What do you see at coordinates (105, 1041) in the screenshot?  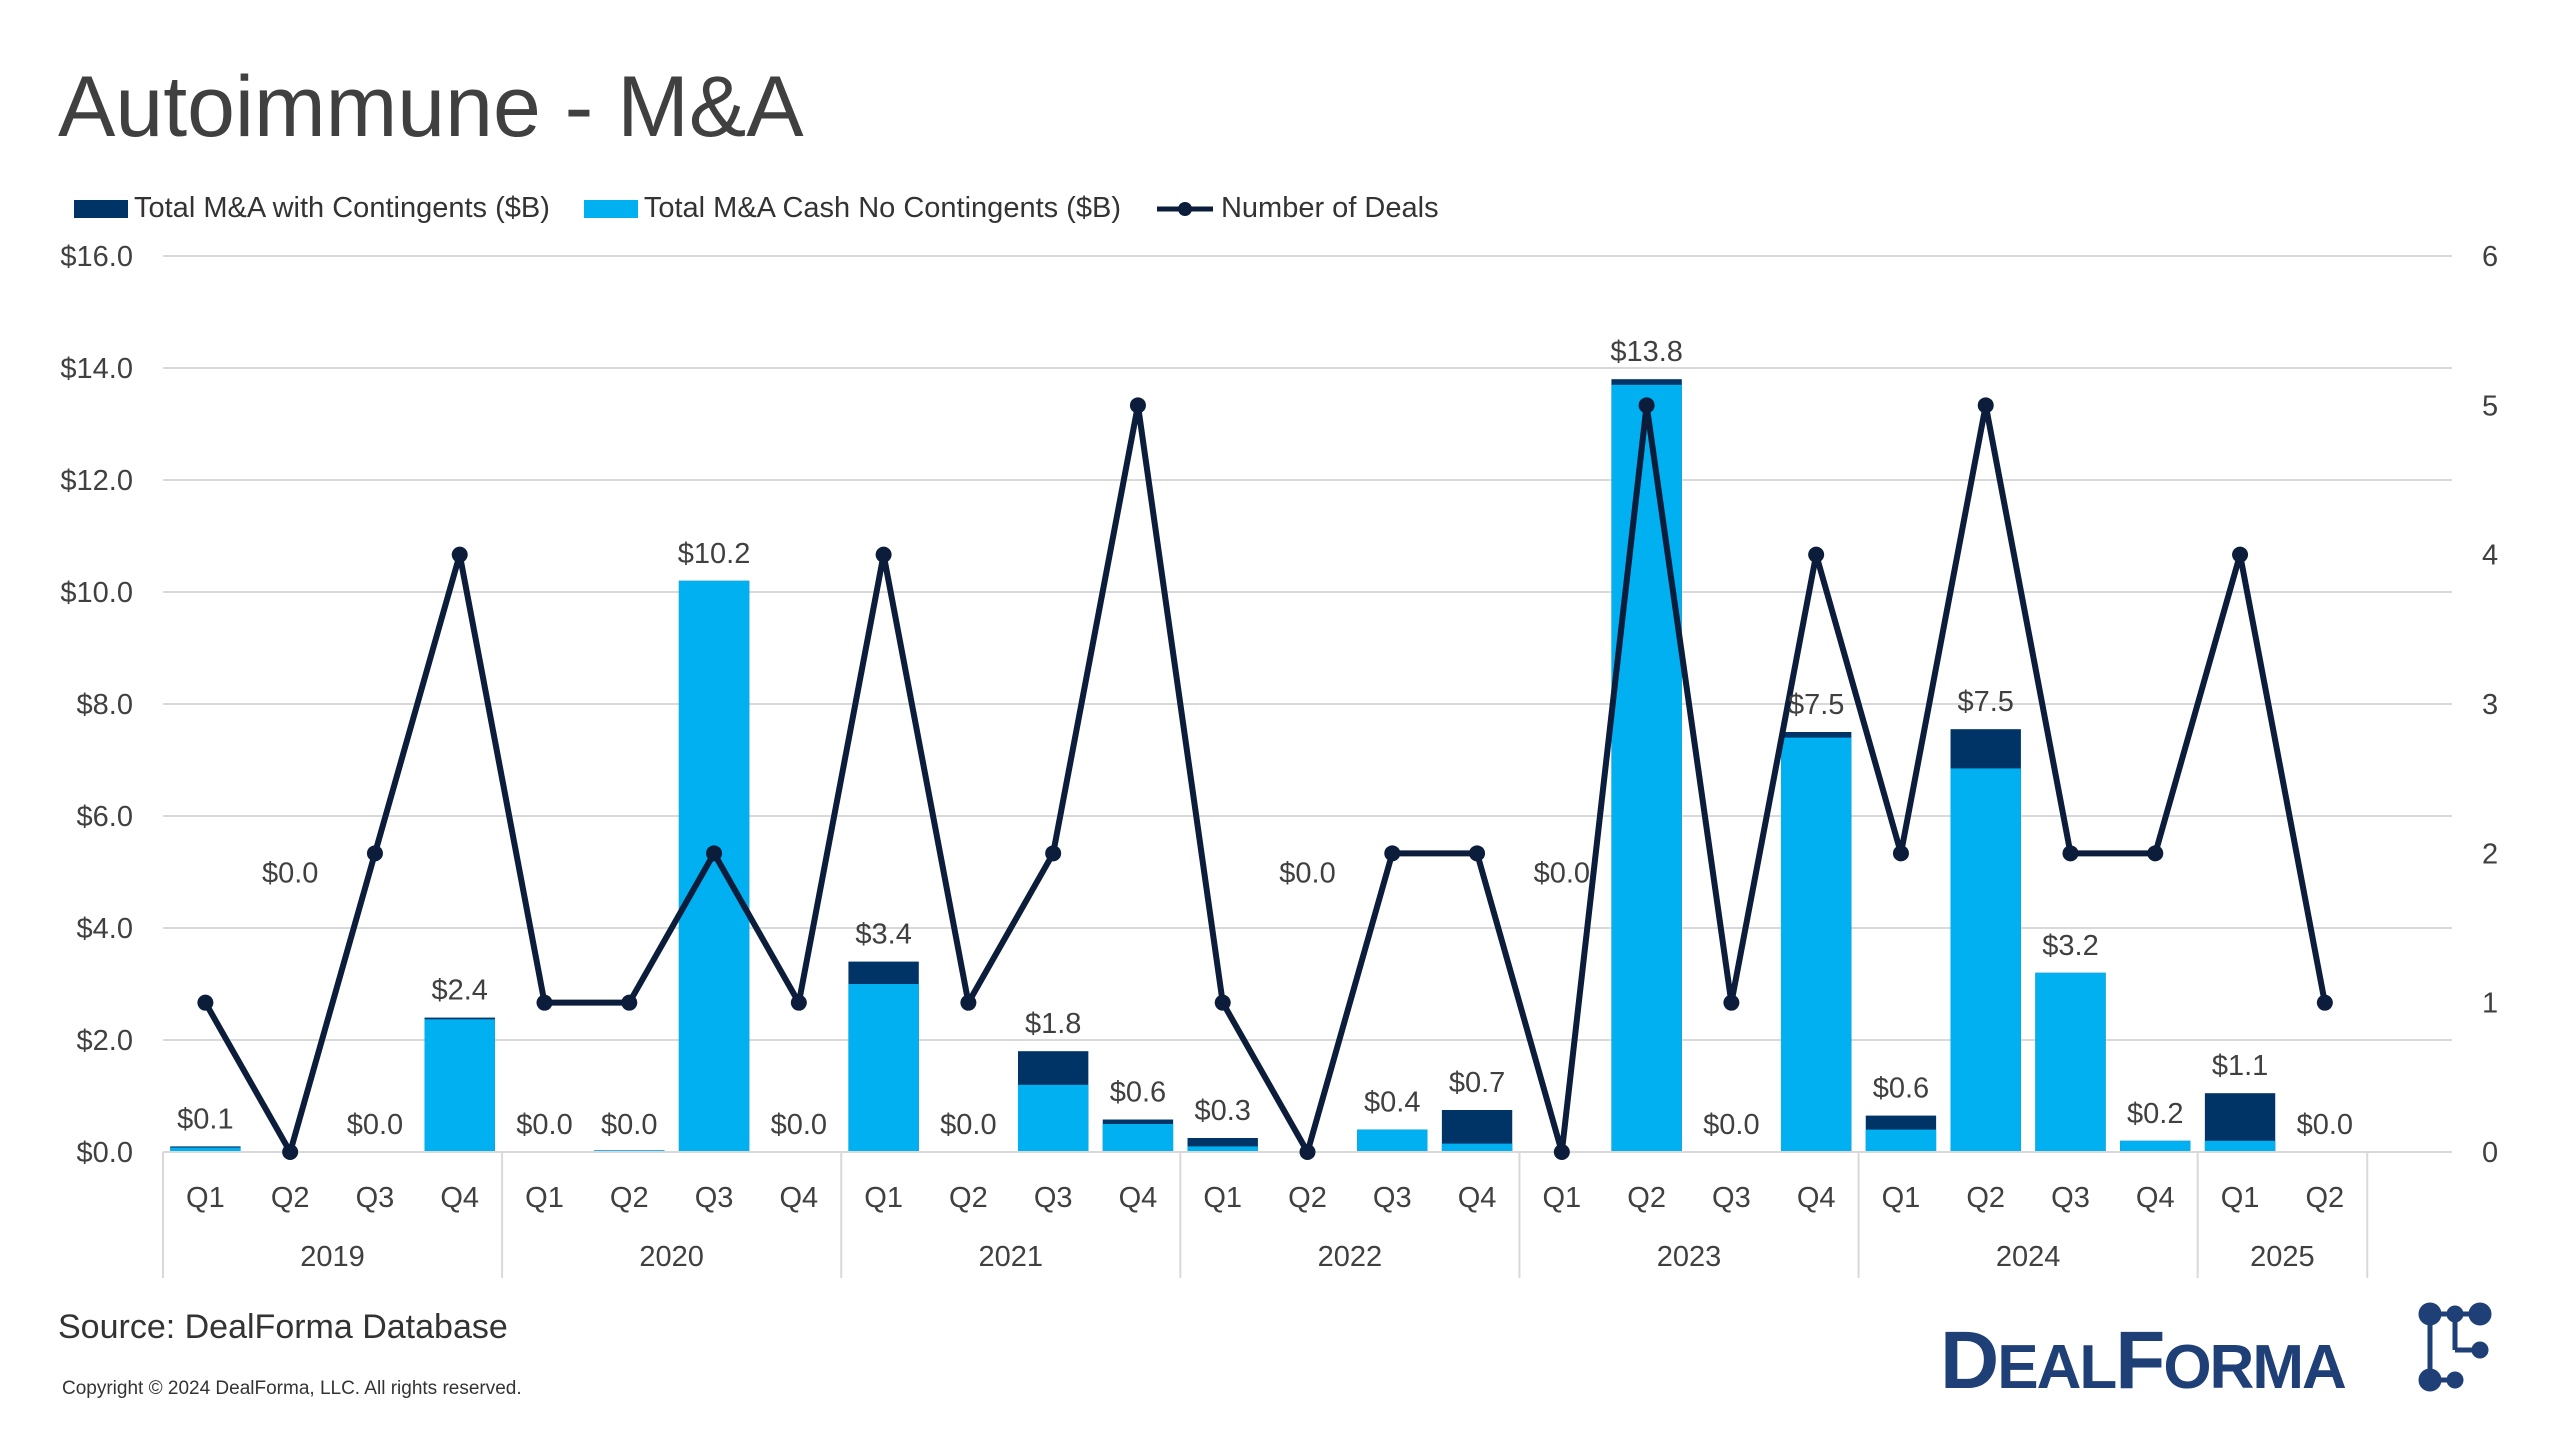 I see `y-left-tick: $2.0` at bounding box center [105, 1041].